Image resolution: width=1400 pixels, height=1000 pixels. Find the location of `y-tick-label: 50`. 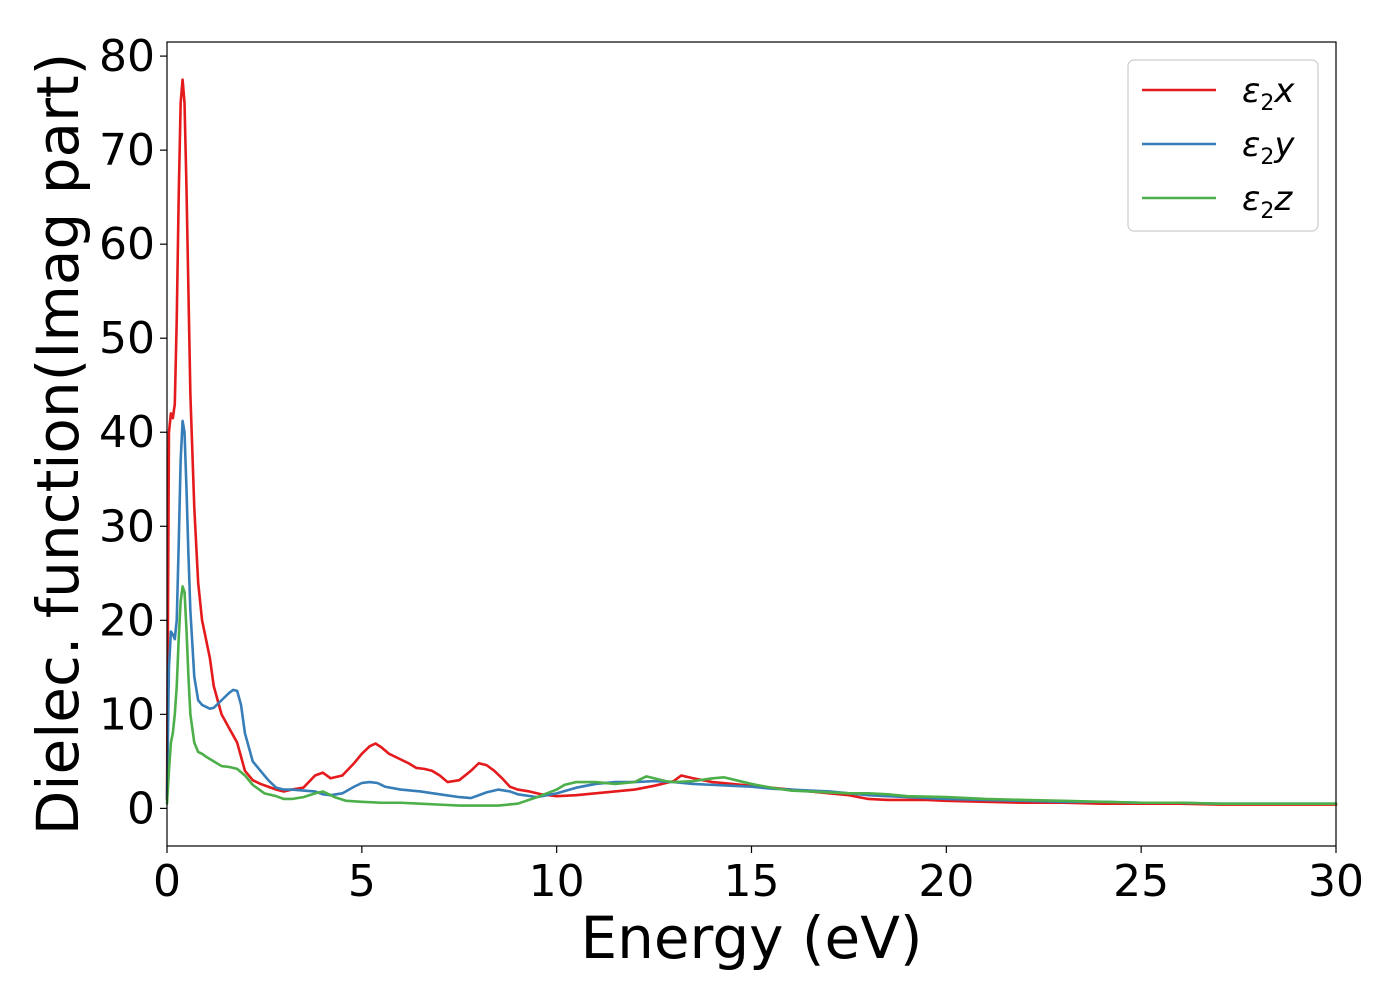

y-tick-label: 50 is located at coordinates (127, 338).